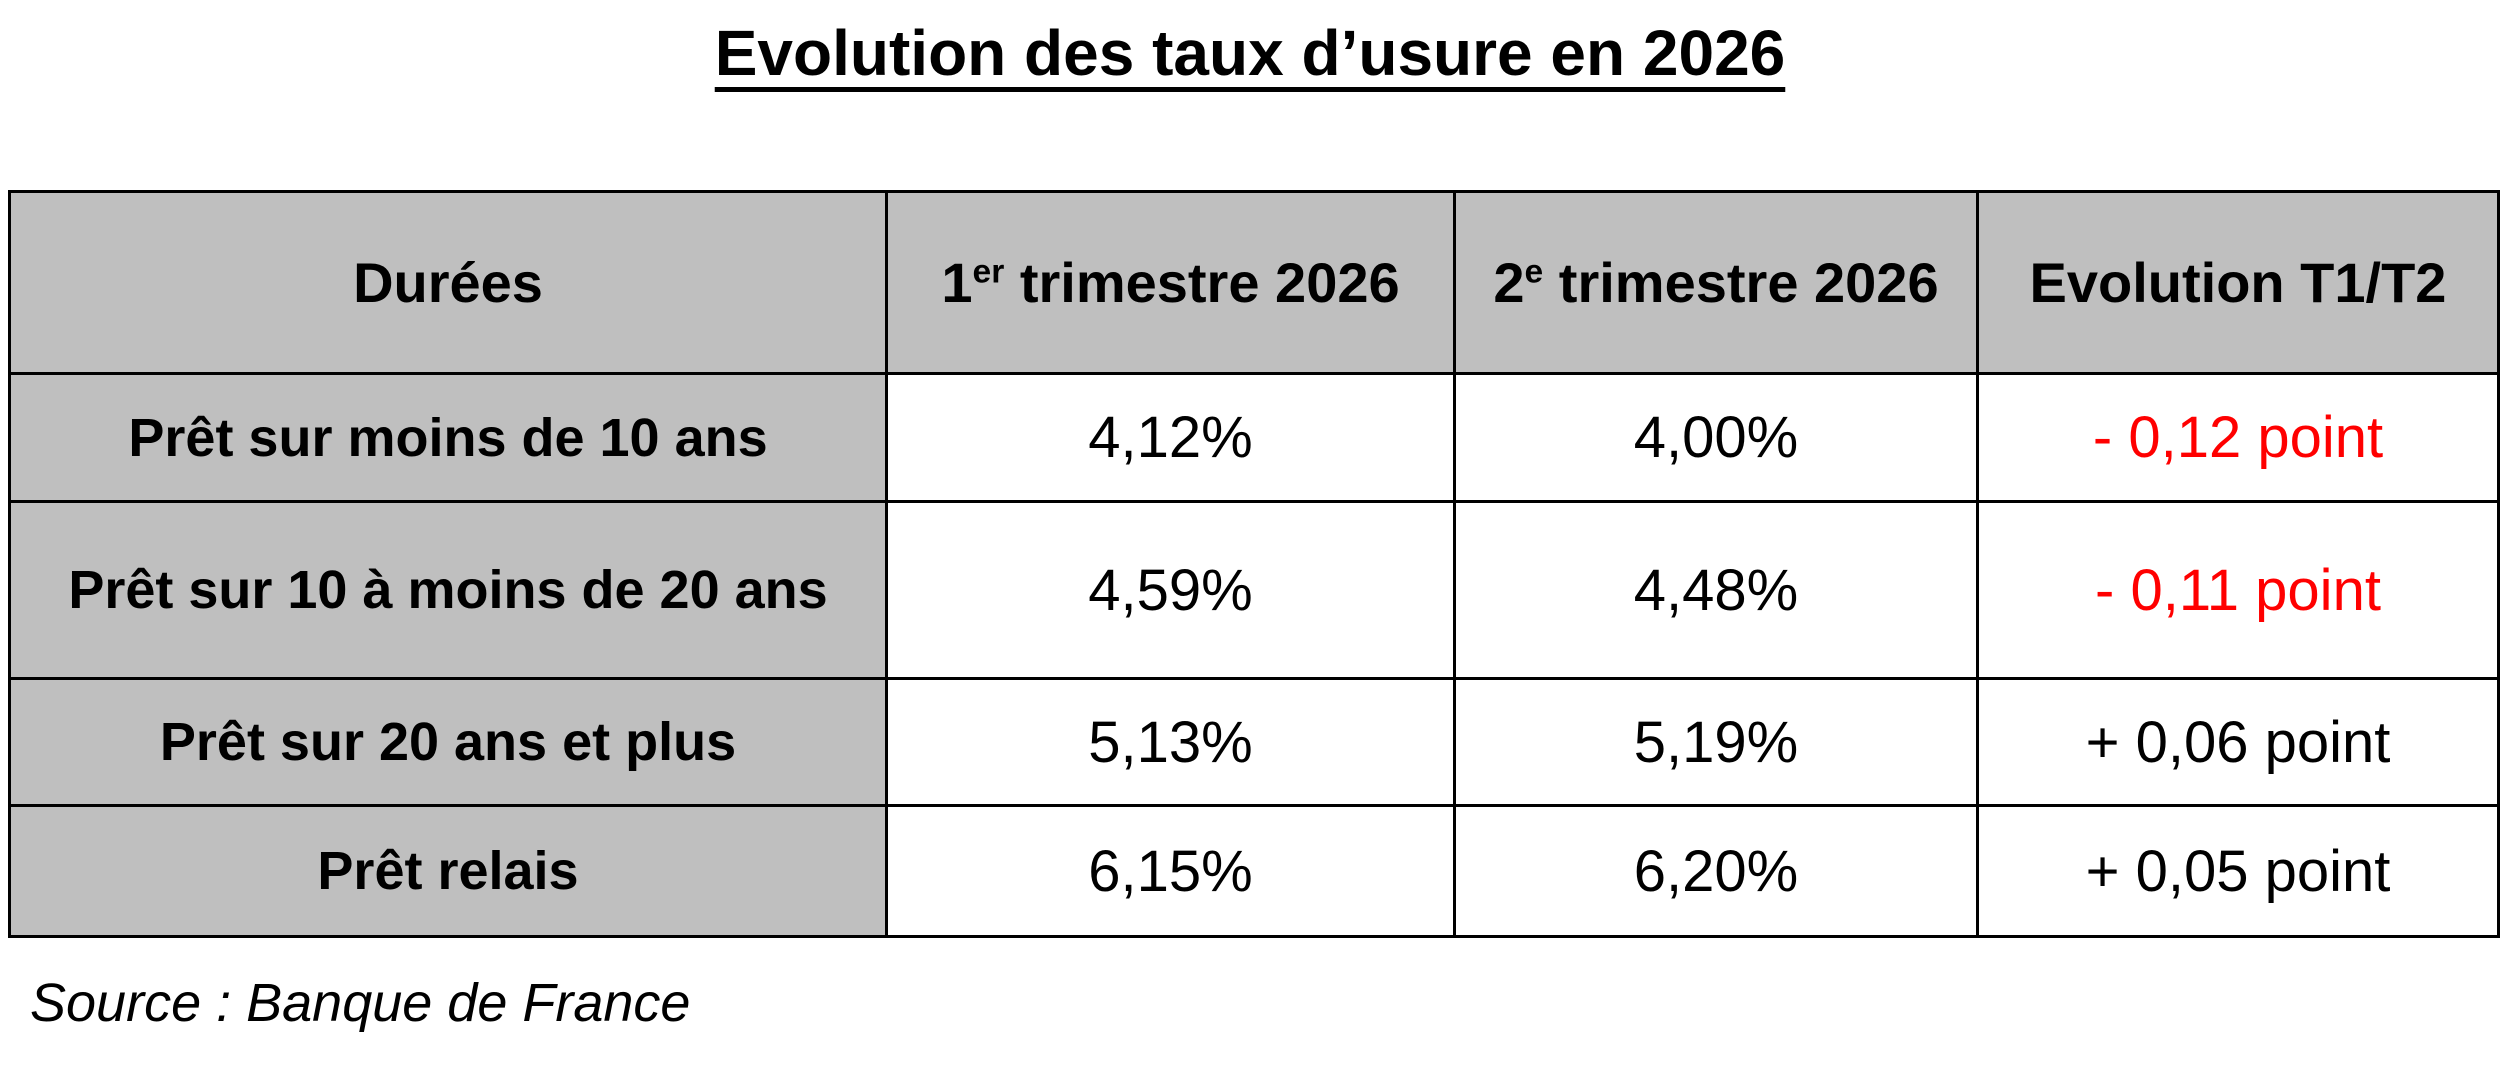 This screenshot has height=1084, width=2500. I want to click on t1-value-cell: 6,15%, so click(1170, 871).